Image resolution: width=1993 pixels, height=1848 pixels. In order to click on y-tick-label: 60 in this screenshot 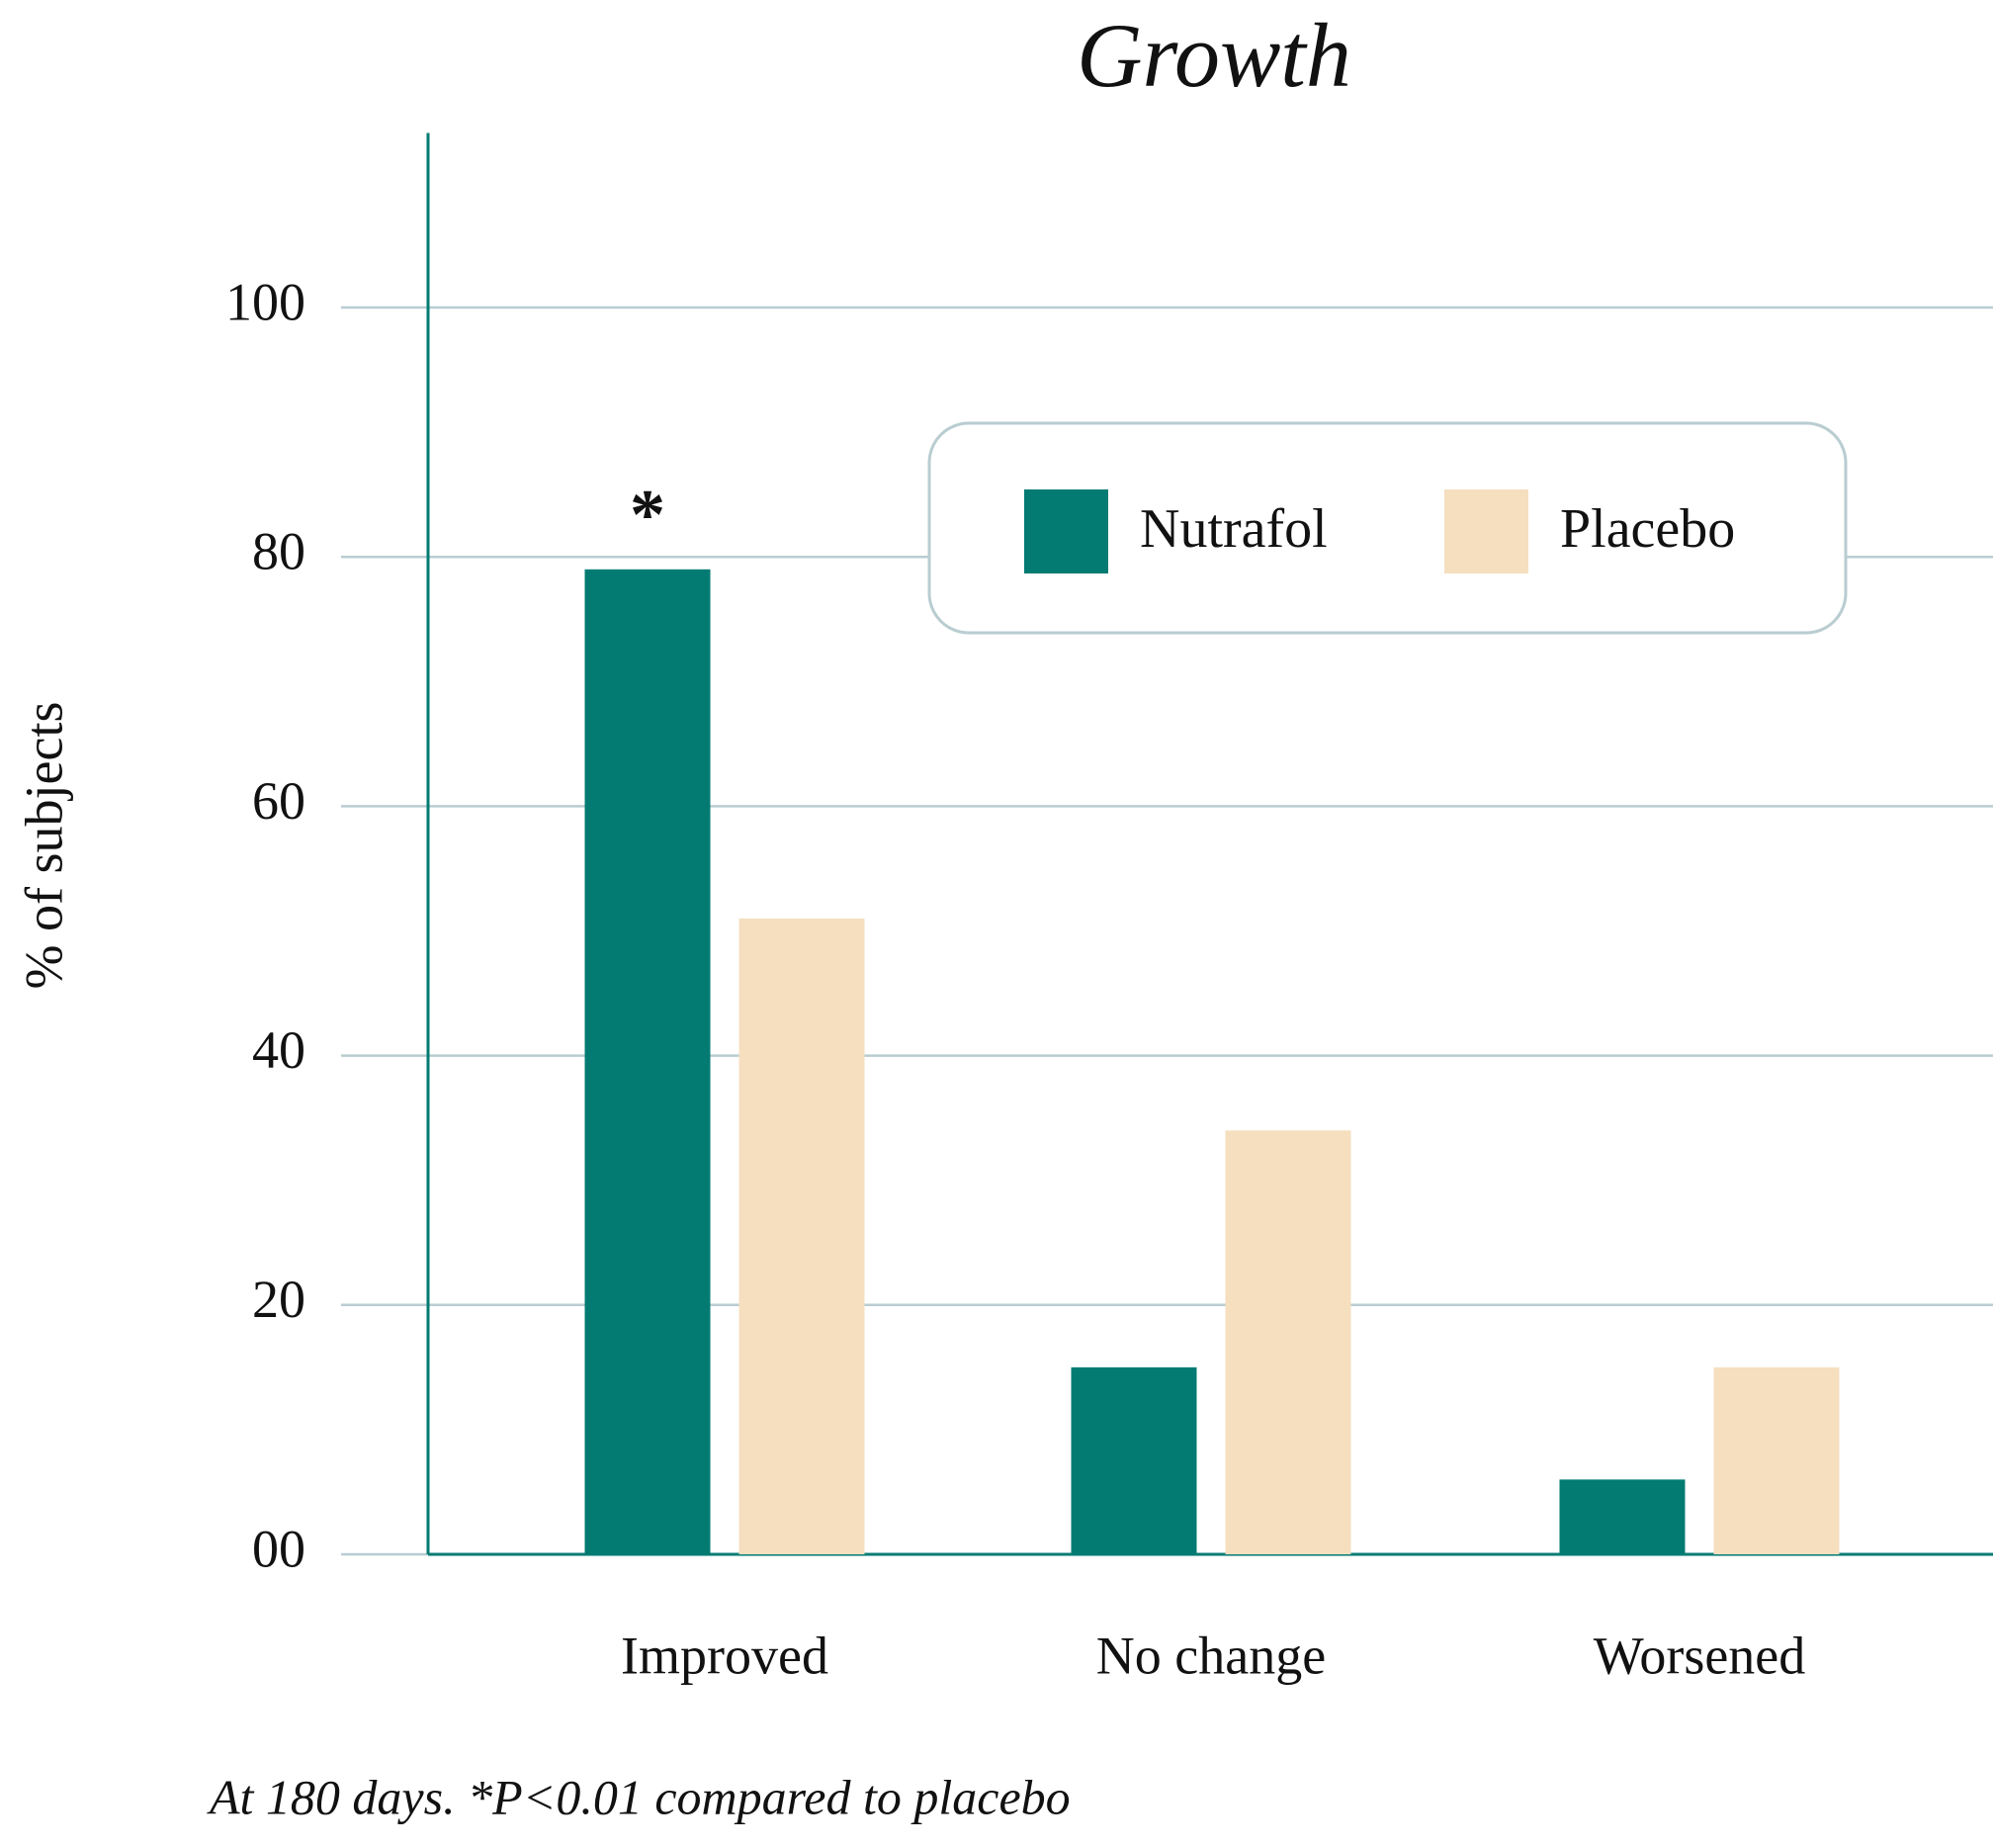, I will do `click(278, 801)`.